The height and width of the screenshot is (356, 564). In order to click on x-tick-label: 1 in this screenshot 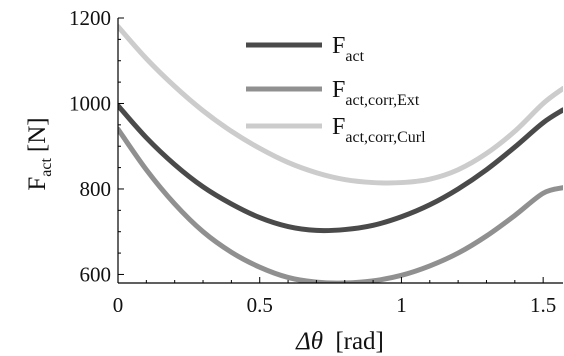, I will do `click(401, 305)`.